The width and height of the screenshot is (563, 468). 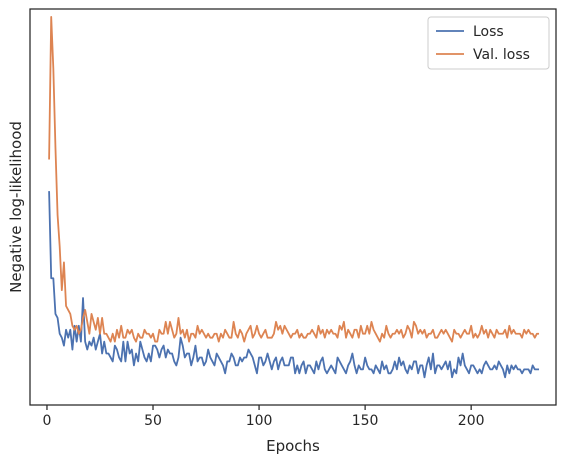 What do you see at coordinates (488, 32) in the screenshot?
I see `legend-label-loss: Loss` at bounding box center [488, 32].